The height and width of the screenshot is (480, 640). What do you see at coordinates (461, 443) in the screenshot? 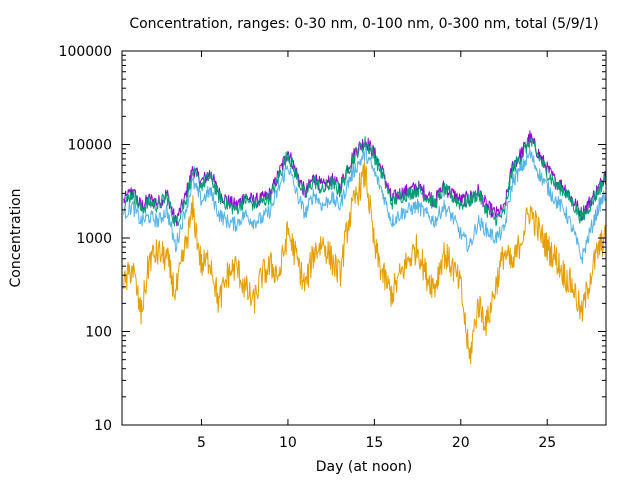
I see `x-tick-label: 20` at bounding box center [461, 443].